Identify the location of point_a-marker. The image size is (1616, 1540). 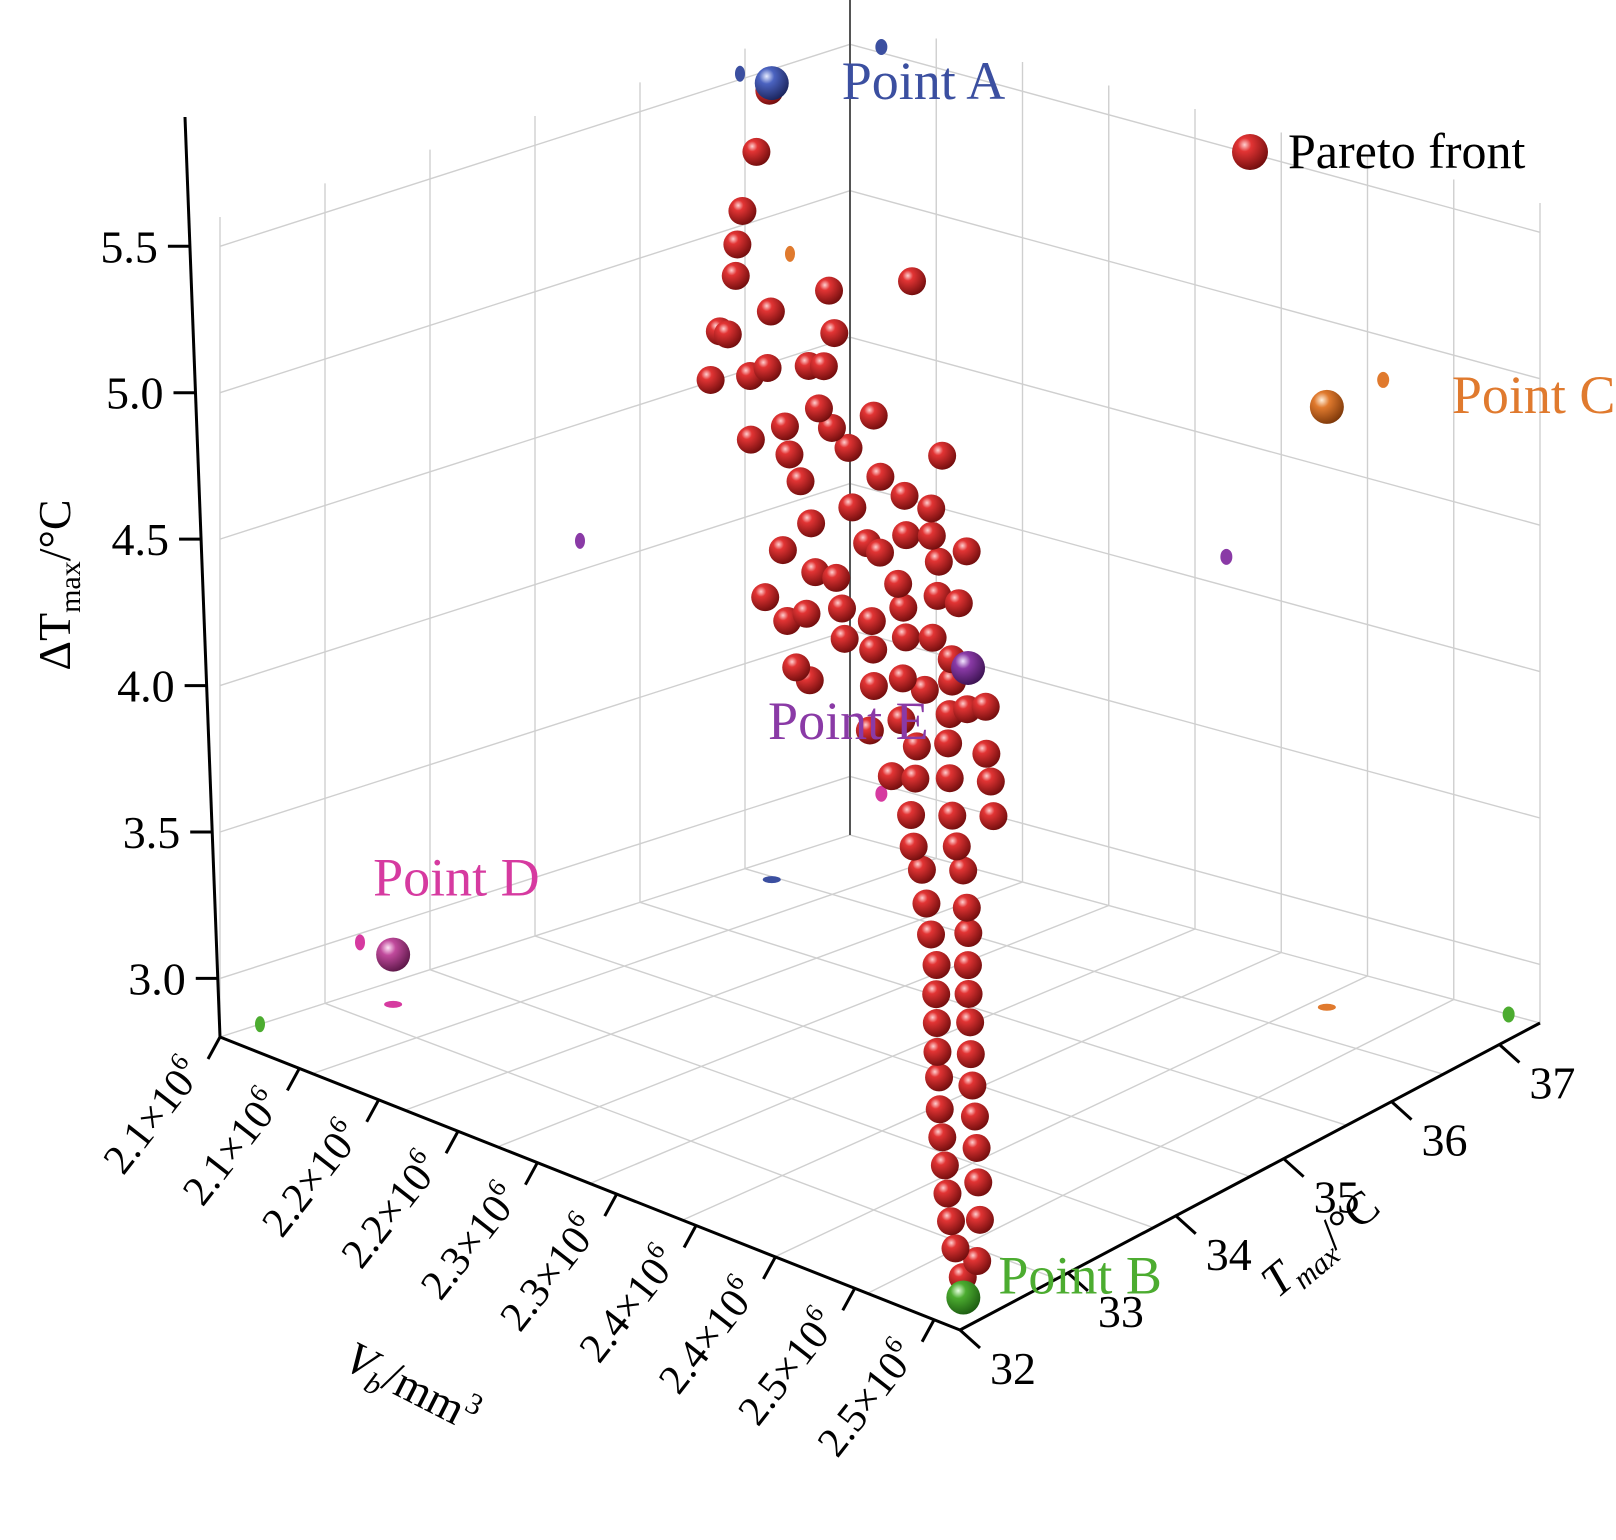
(771, 83).